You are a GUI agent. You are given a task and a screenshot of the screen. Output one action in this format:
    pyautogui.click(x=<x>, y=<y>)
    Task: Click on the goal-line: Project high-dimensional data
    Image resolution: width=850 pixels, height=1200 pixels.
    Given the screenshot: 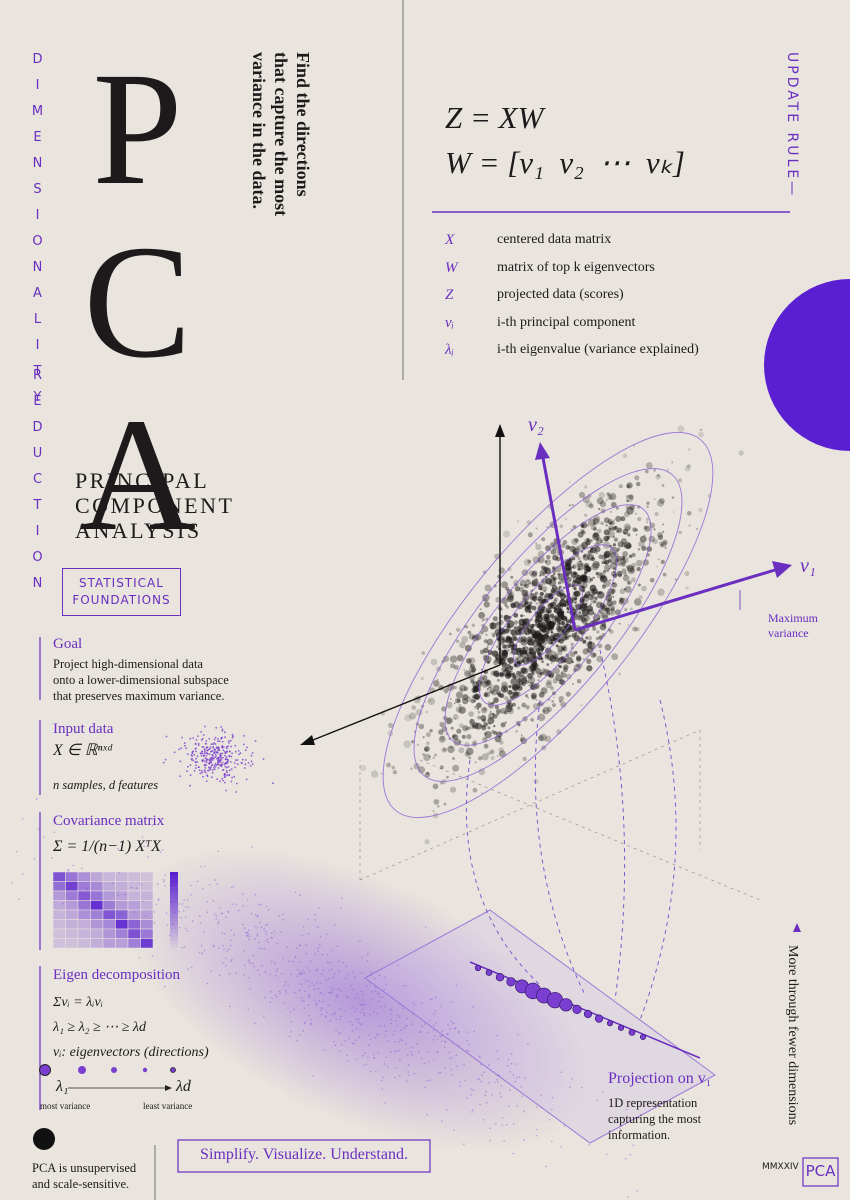 What is the action you would take?
    pyautogui.click(x=128, y=664)
    